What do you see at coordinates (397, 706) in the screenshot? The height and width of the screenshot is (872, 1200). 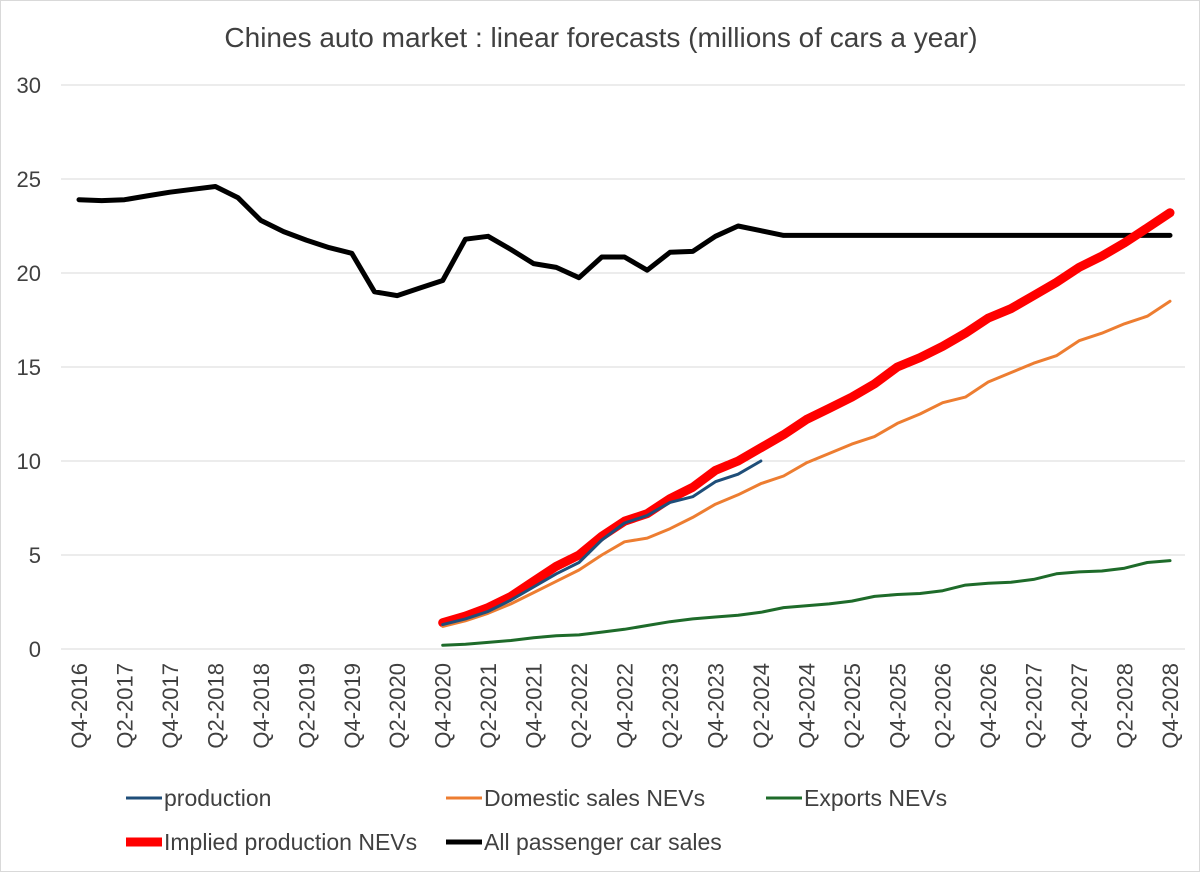 I see `x-tick-label: Q2-2020` at bounding box center [397, 706].